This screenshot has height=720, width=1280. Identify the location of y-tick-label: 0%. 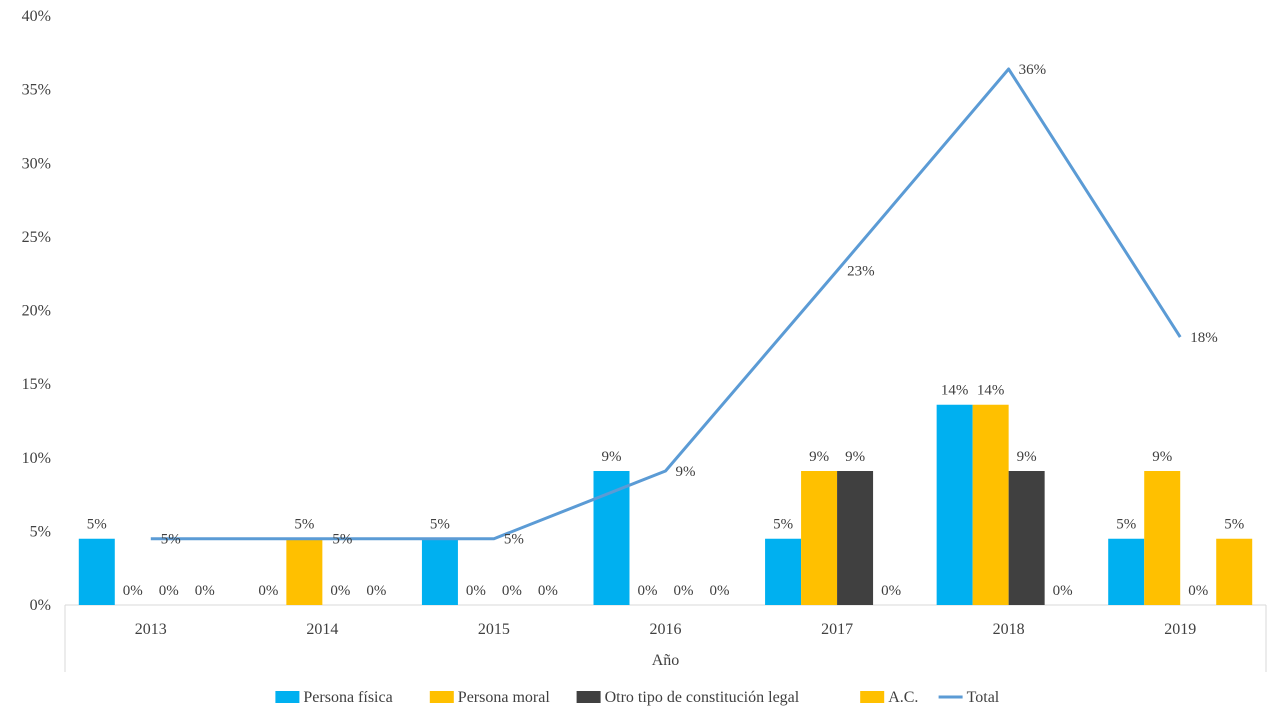
(40, 605).